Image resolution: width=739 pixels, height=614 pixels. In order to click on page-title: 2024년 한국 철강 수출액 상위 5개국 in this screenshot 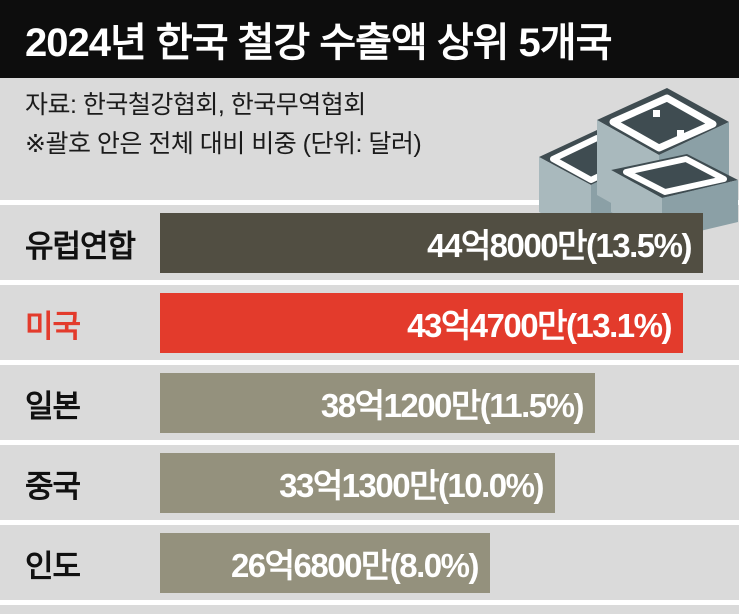, I will do `click(318, 43)`.